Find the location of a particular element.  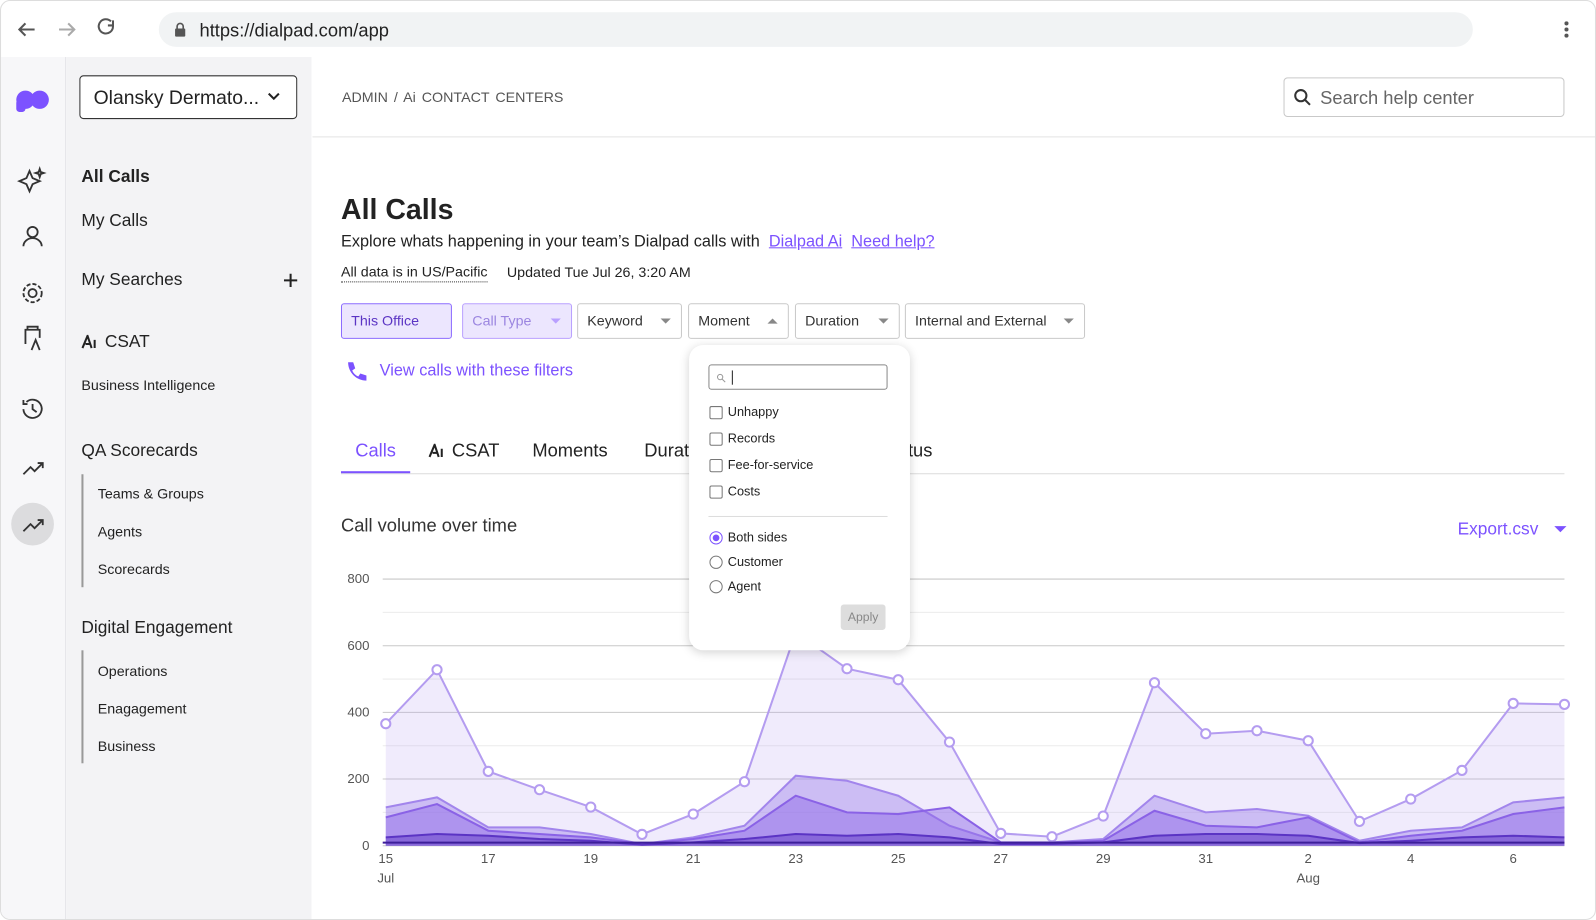

browser-menu is located at coordinates (1566, 29).